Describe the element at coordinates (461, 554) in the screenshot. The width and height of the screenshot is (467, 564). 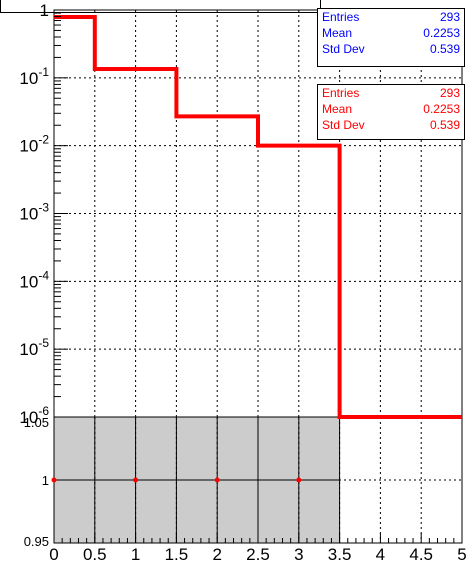
I see `x-tick-label: 5` at that location.